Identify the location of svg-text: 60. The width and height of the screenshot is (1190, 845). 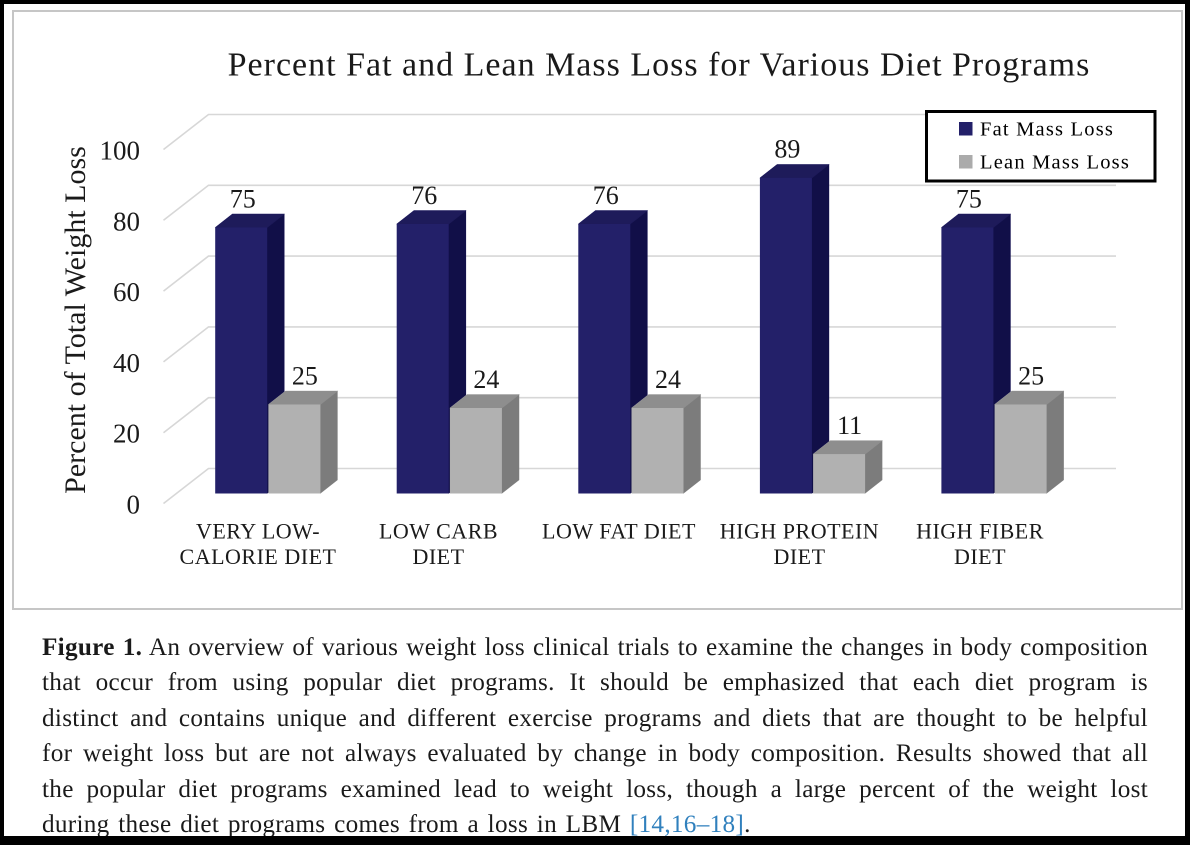
(126, 292).